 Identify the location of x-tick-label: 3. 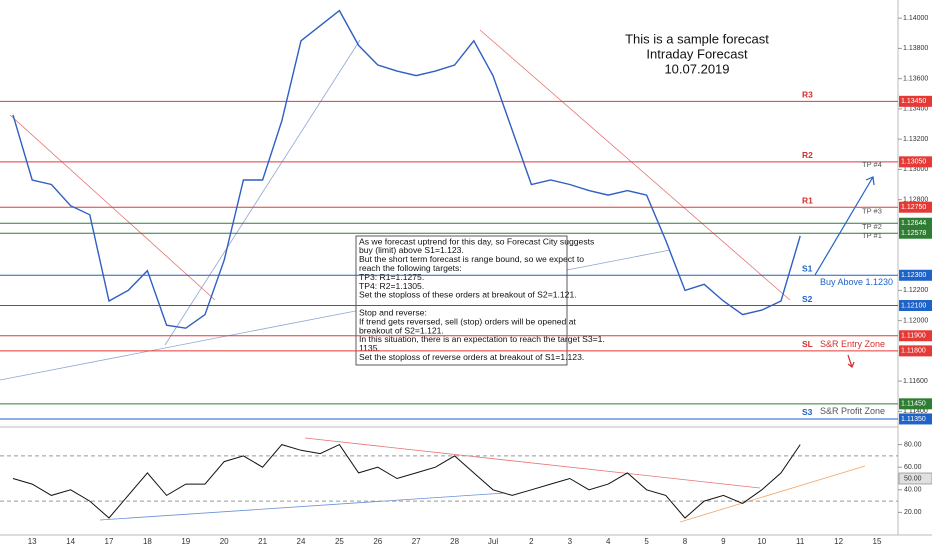
(570, 541).